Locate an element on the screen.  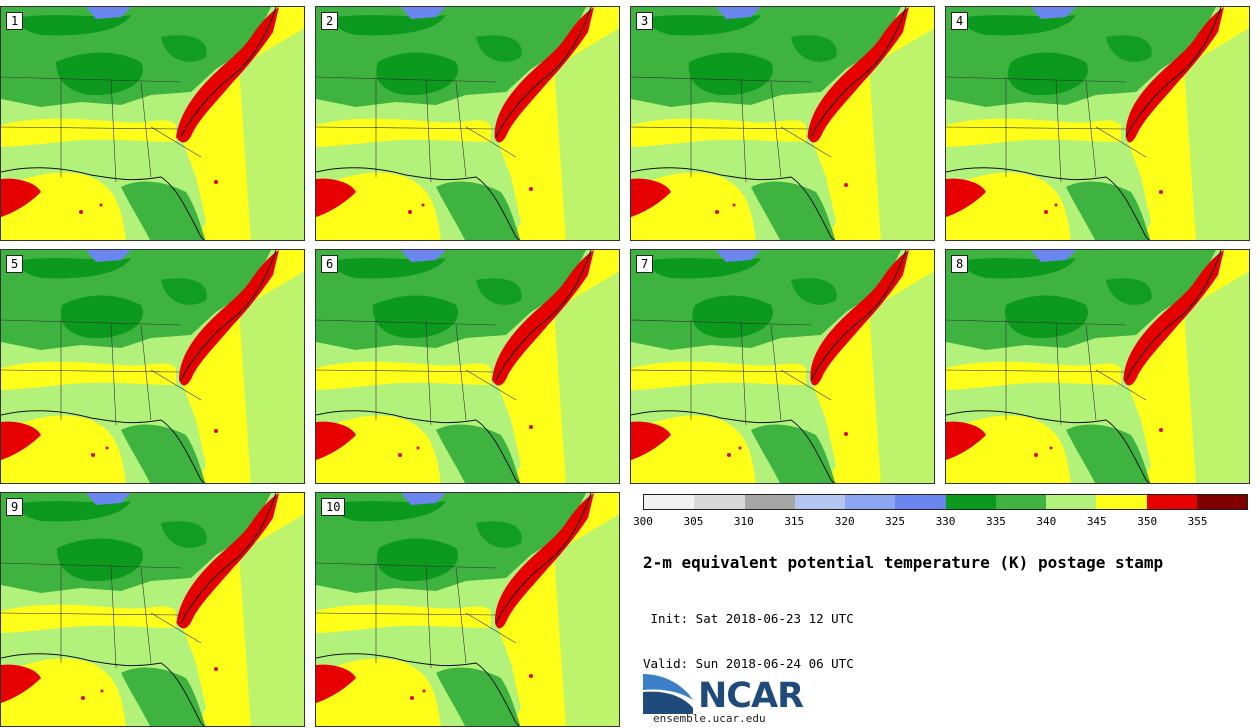
colorbar is located at coordinates (945, 502).